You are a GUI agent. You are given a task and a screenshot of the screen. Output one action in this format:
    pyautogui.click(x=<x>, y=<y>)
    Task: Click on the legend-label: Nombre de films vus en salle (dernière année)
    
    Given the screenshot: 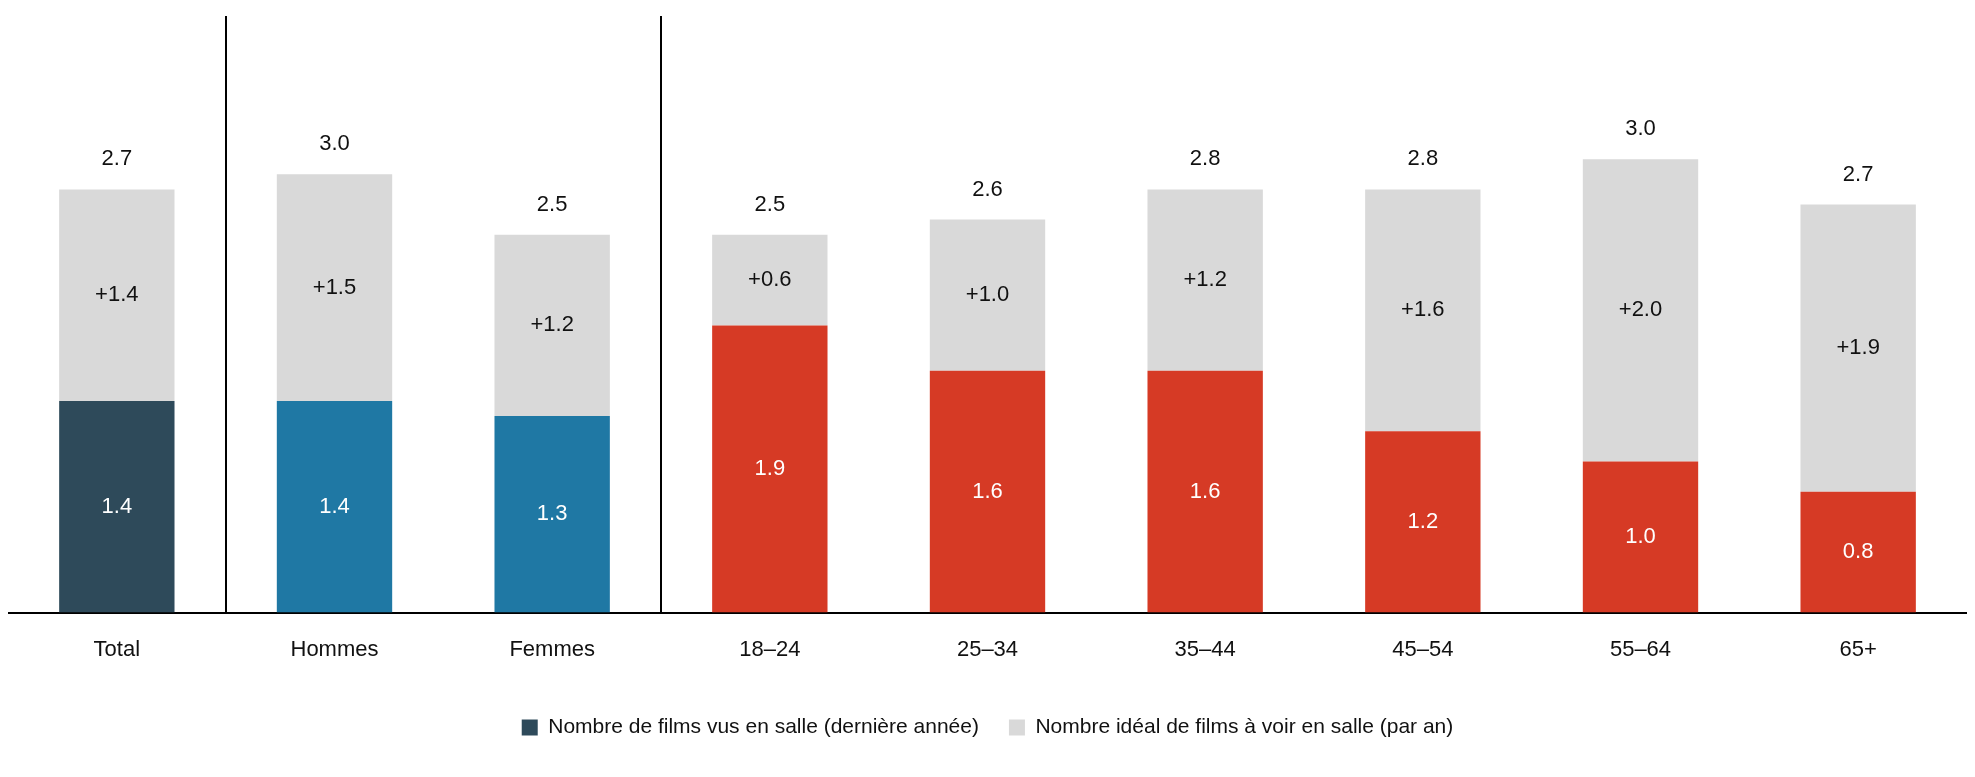 What is the action you would take?
    pyautogui.click(x=763, y=726)
    